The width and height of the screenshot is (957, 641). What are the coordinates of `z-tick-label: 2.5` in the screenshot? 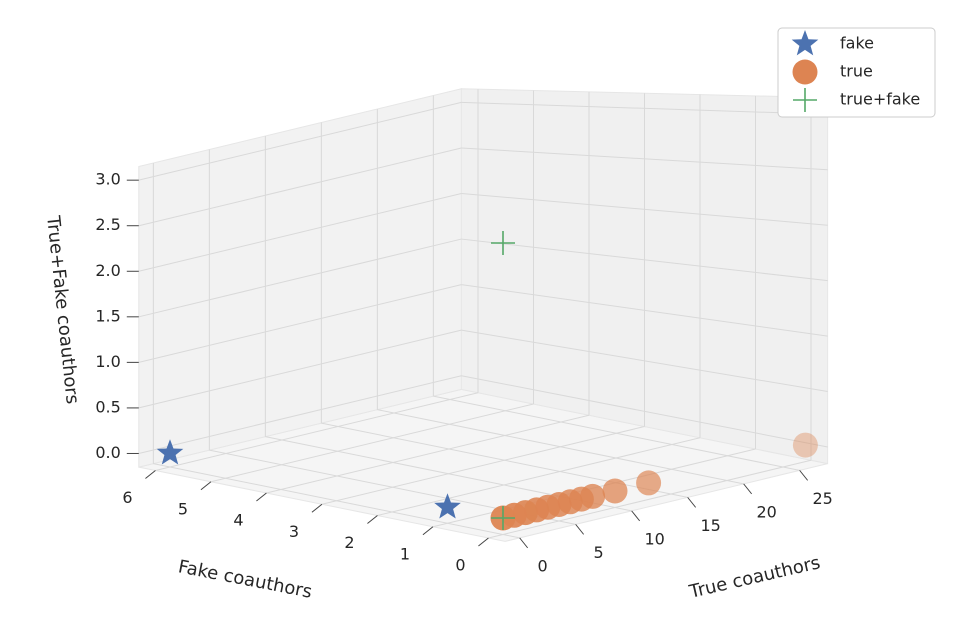 It's located at (107, 224).